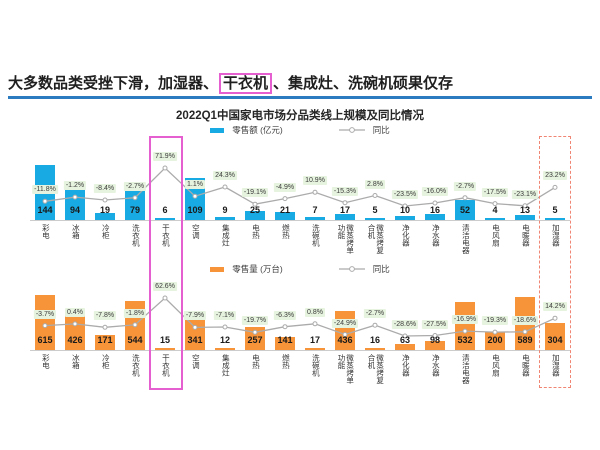 The image size is (600, 450). I want to click on chart-title: 2022Q1中国家电市场分品类线上规模及同比情况, so click(300, 116).